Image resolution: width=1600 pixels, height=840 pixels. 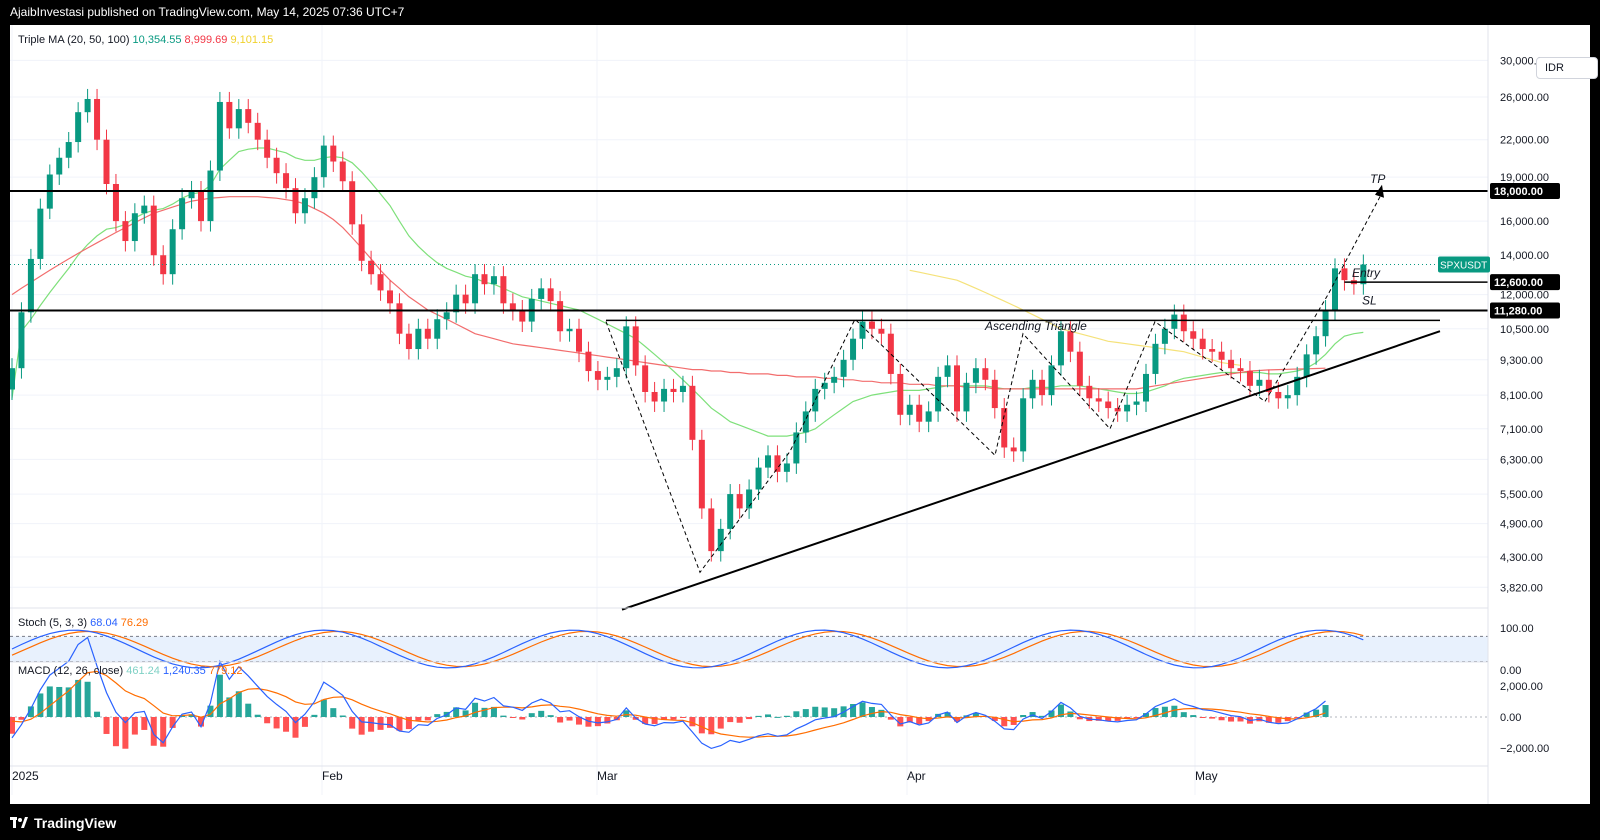 What do you see at coordinates (63, 823) in the screenshot?
I see `tradingview-footer: TradingView` at bounding box center [63, 823].